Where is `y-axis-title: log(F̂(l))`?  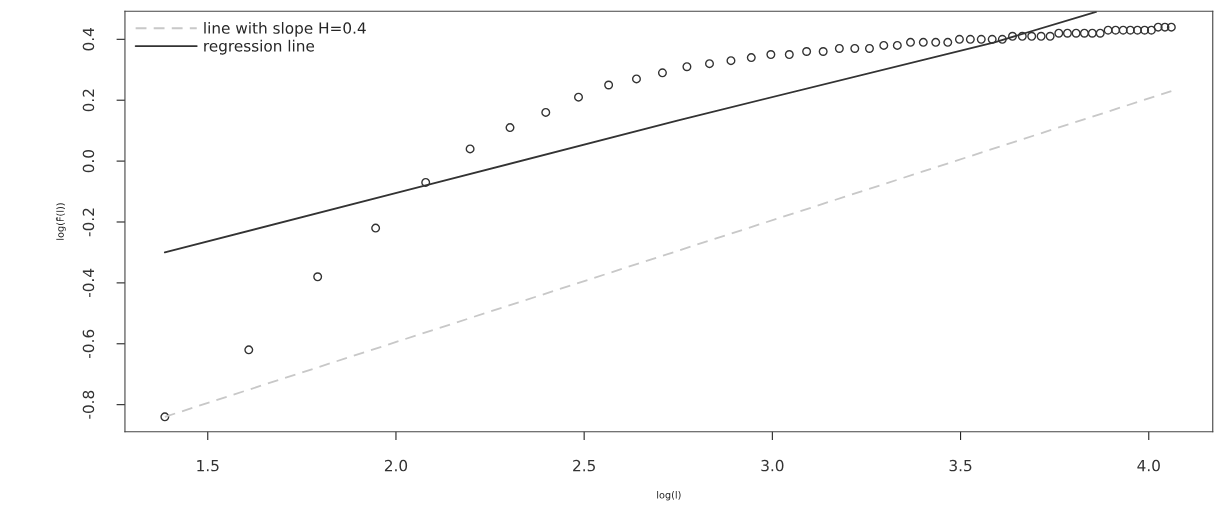
y-axis-title: log(F̂(l)) is located at coordinates (60, 221).